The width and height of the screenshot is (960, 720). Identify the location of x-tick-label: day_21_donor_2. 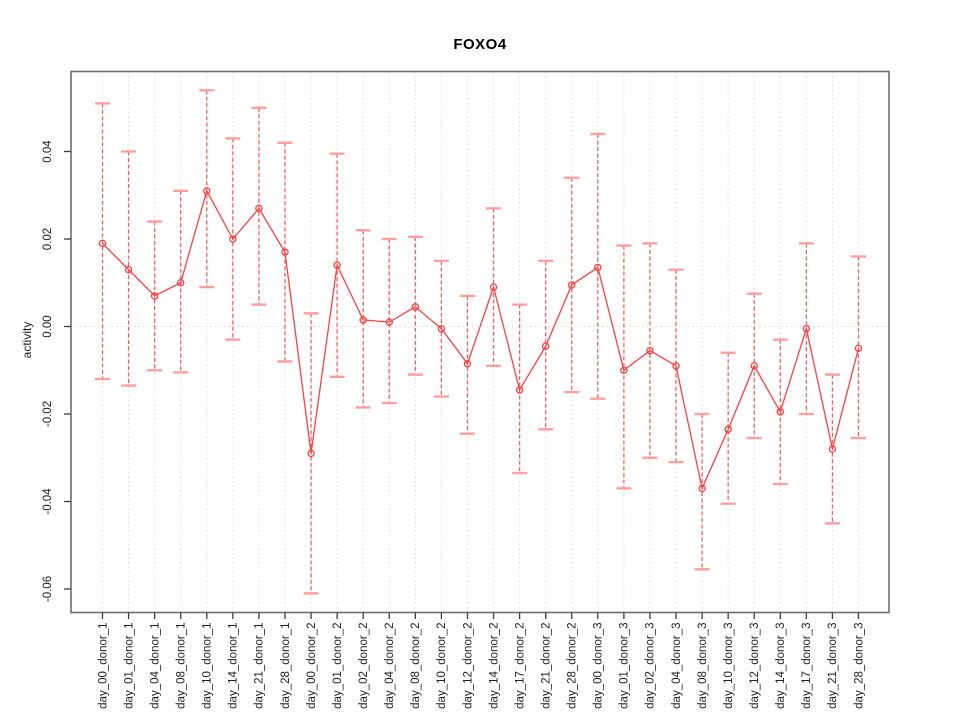
(546, 666).